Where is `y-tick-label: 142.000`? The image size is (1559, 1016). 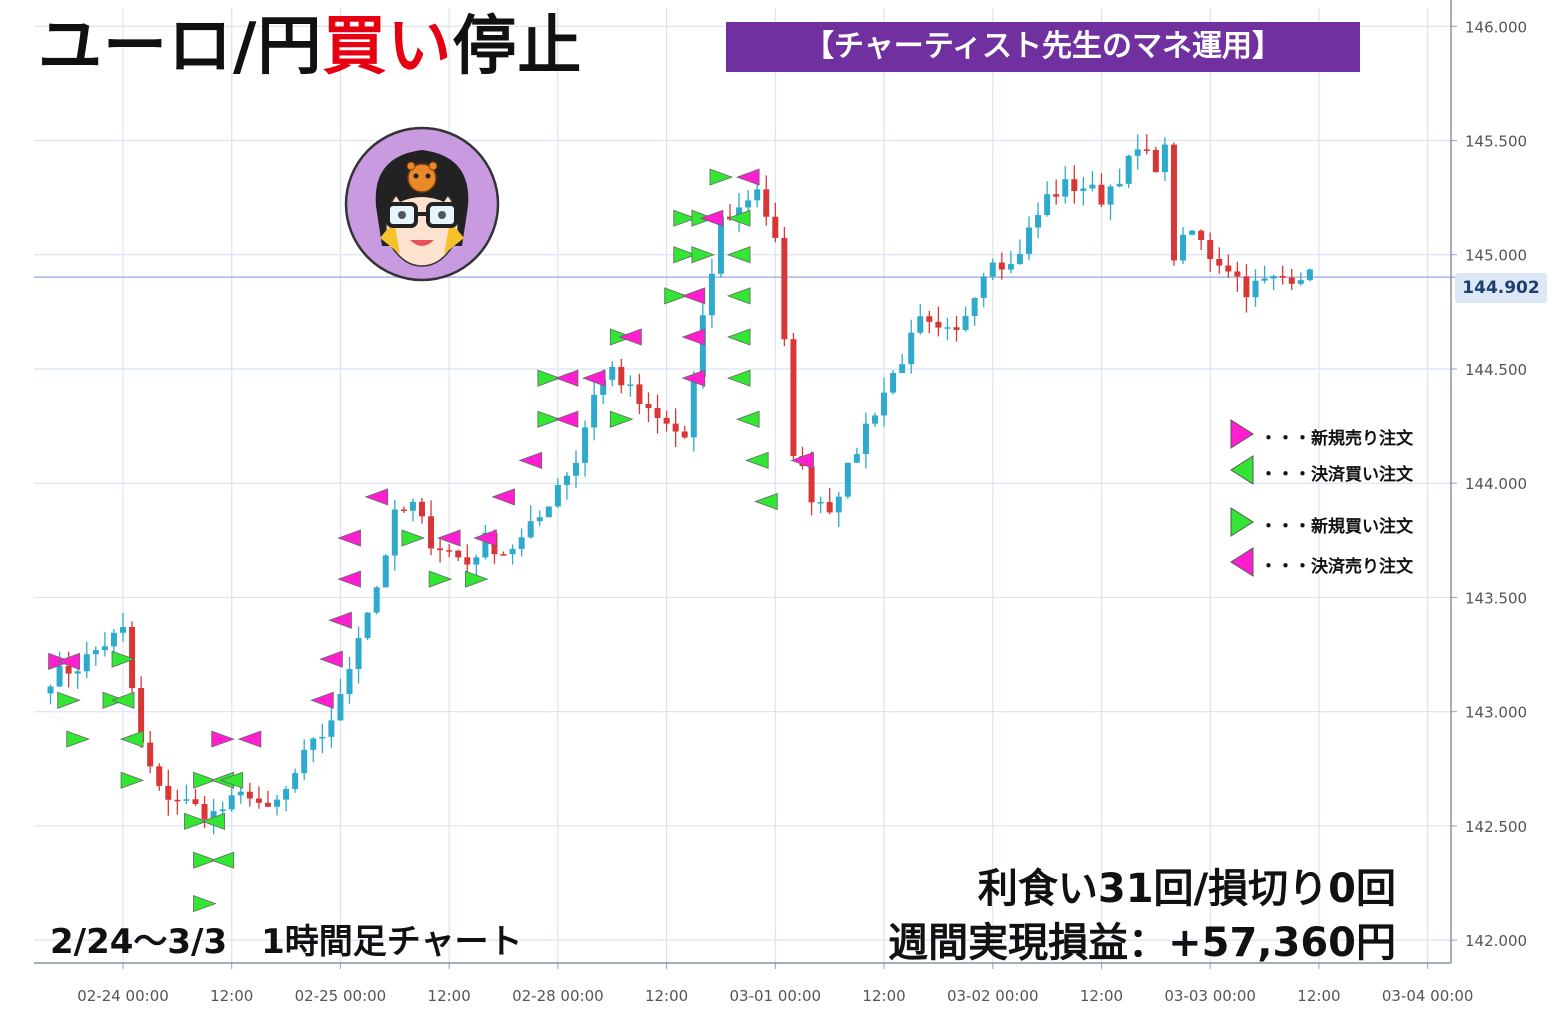 y-tick-label: 142.000 is located at coordinates (1496, 941).